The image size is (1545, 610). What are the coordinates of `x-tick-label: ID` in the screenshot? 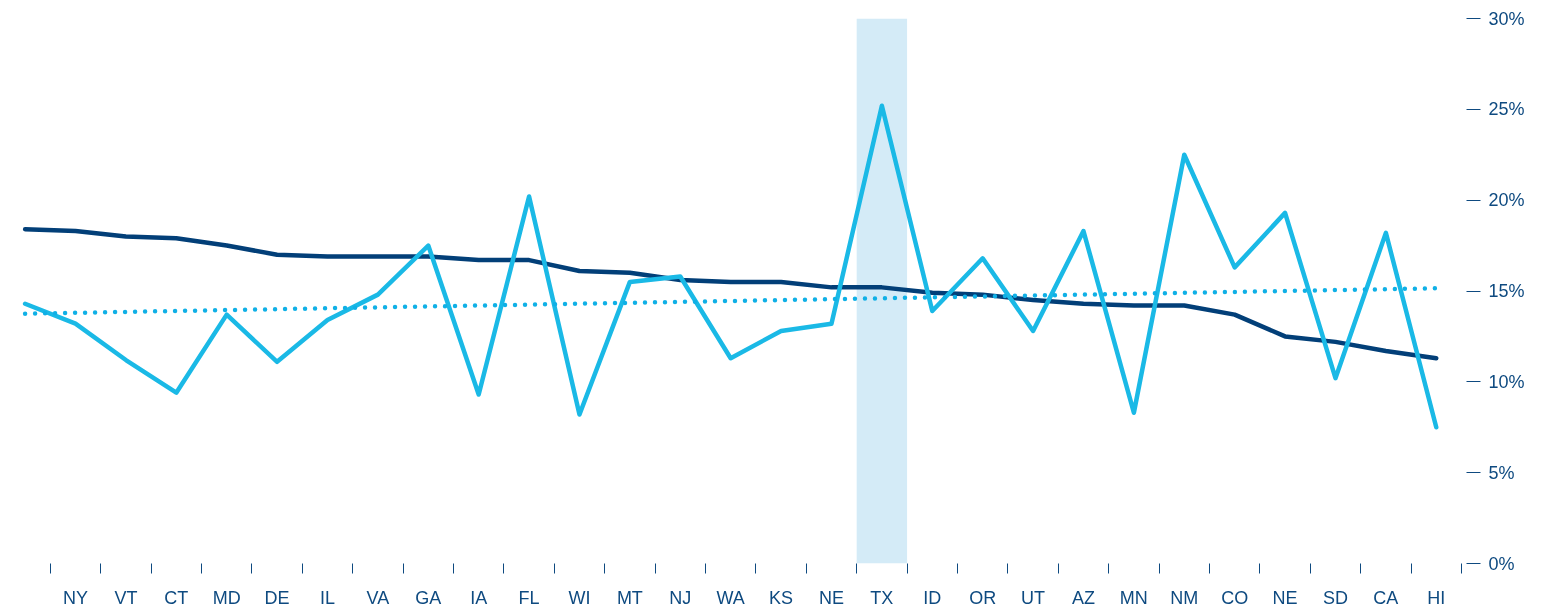 It's located at (932, 597).